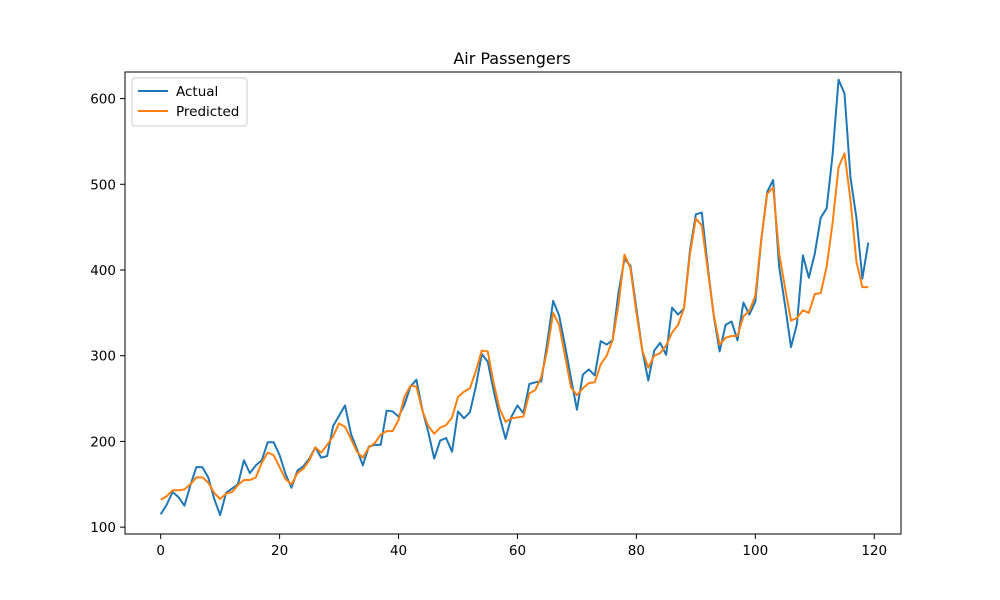 Image resolution: width=1000 pixels, height=600 pixels. What do you see at coordinates (279, 551) in the screenshot?
I see `x-tick-label: 20` at bounding box center [279, 551].